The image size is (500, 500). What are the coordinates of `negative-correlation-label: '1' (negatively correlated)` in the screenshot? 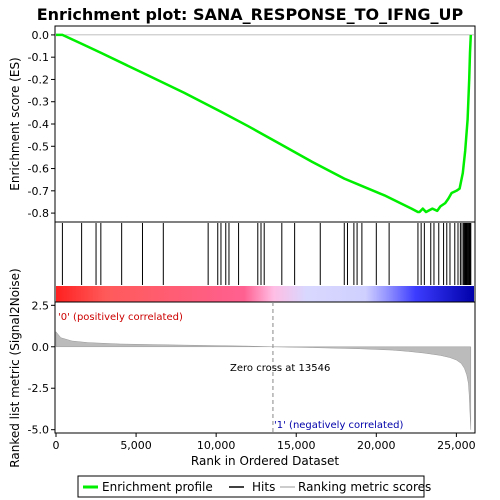 It's located at (338, 425).